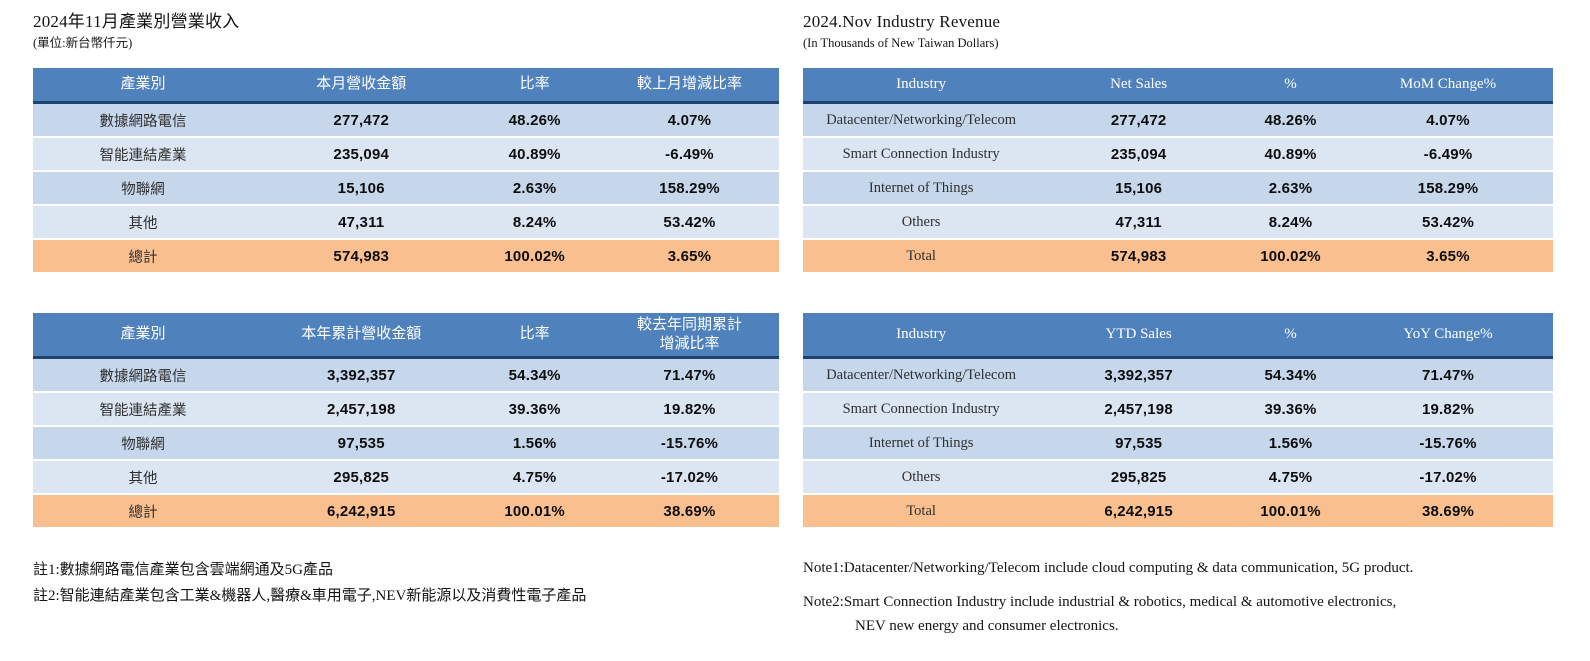 This screenshot has width=1590, height=661. What do you see at coordinates (1448, 408) in the screenshot?
I see `value-cell: 19.82%` at bounding box center [1448, 408].